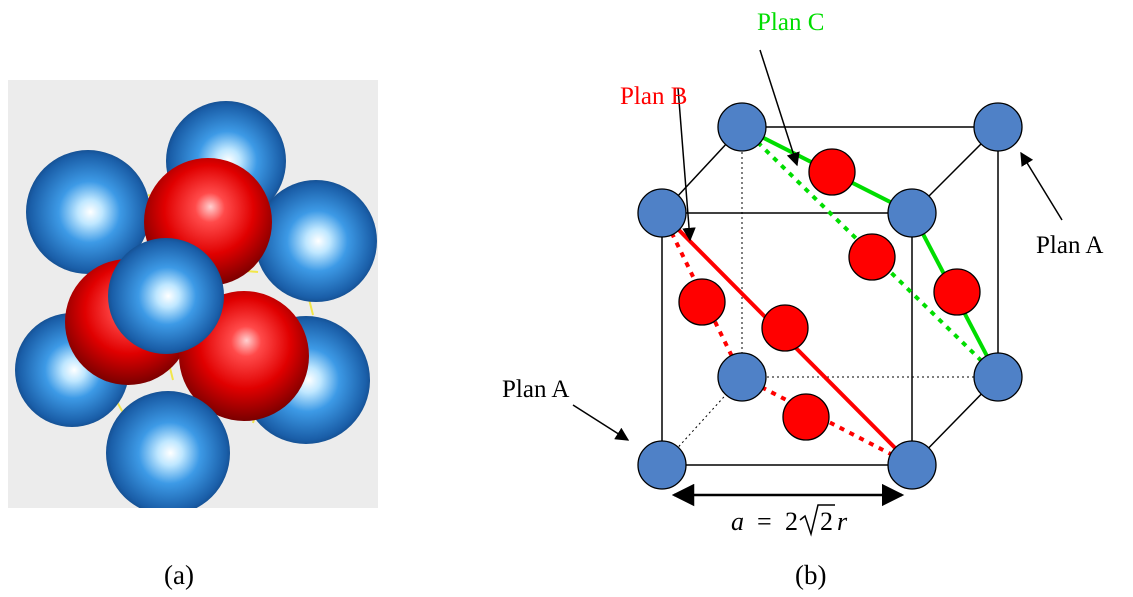  I want to click on caption-a: (a), so click(179, 575).